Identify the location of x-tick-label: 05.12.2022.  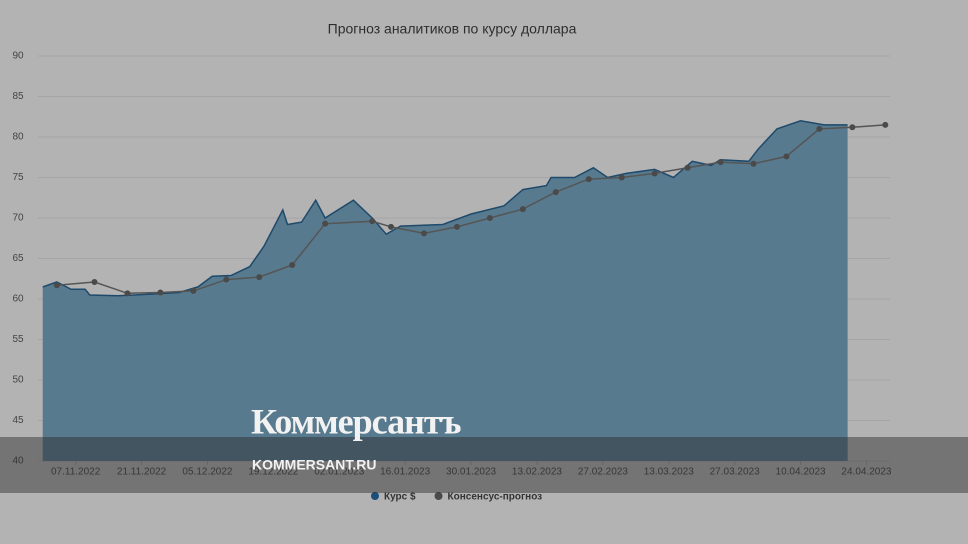
(207, 472).